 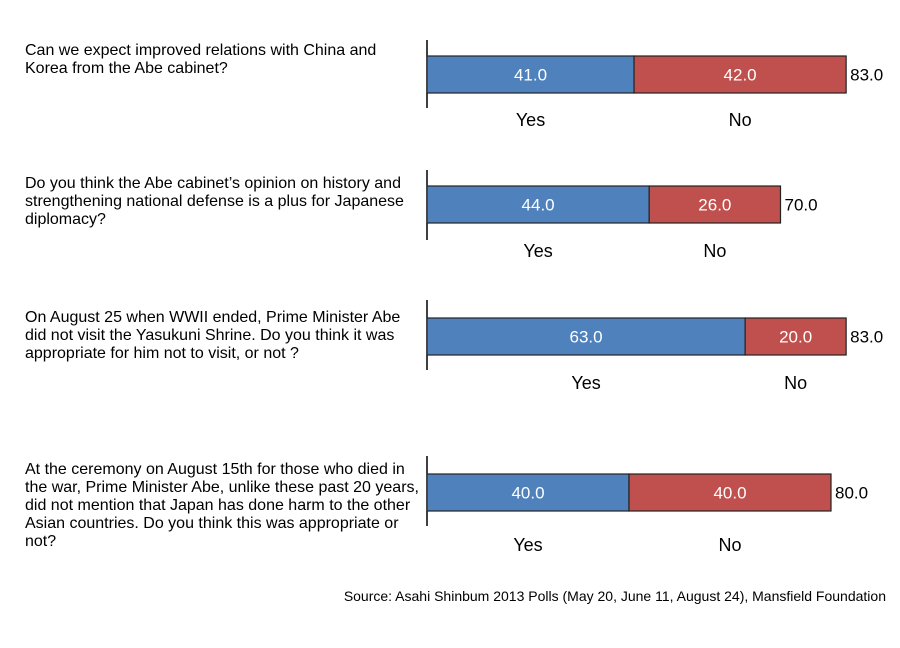 I want to click on value-label-no-4: 40.0, so click(x=729, y=493).